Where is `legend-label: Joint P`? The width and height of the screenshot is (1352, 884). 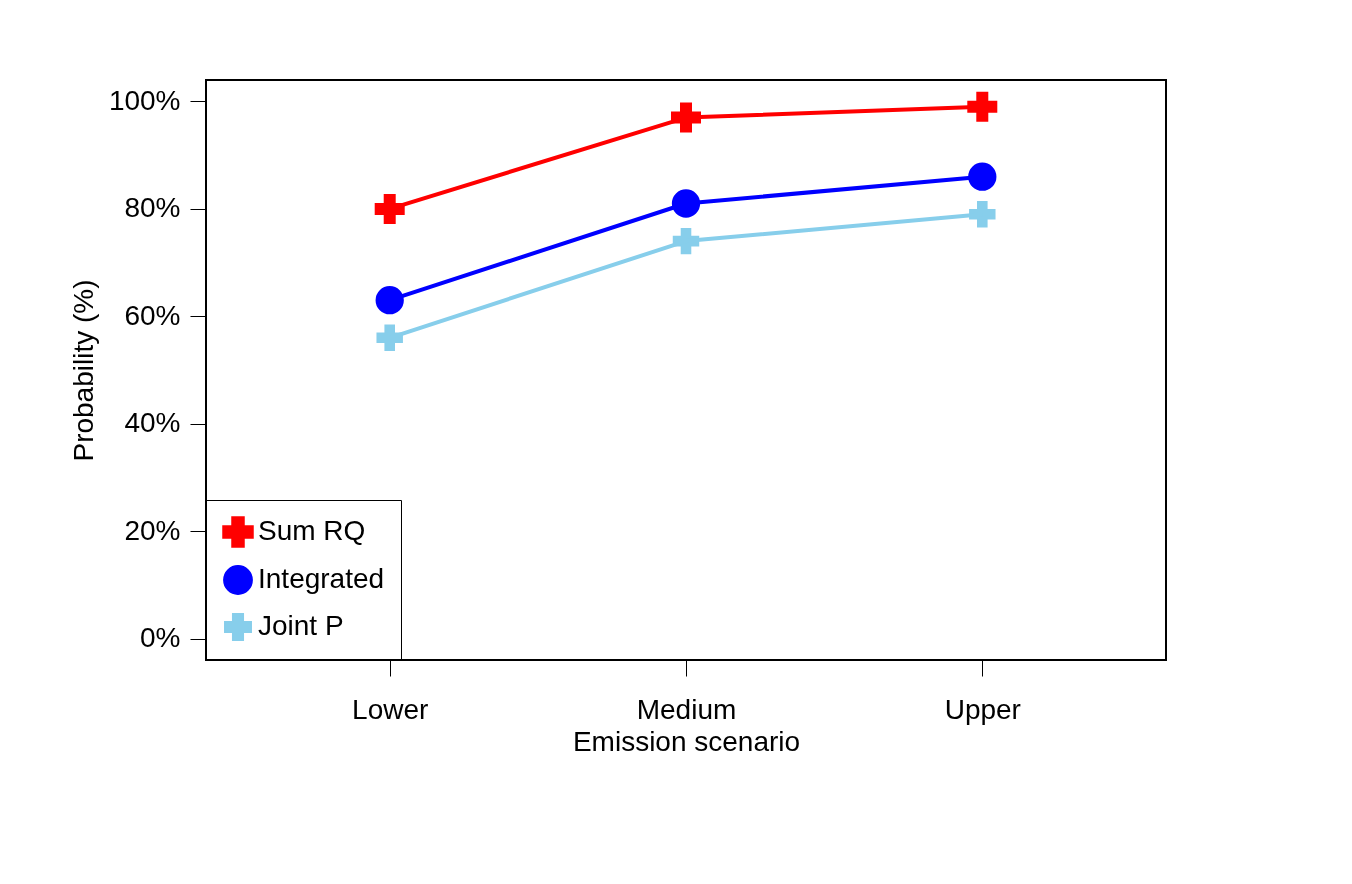
legend-label: Joint P is located at coordinates (301, 625).